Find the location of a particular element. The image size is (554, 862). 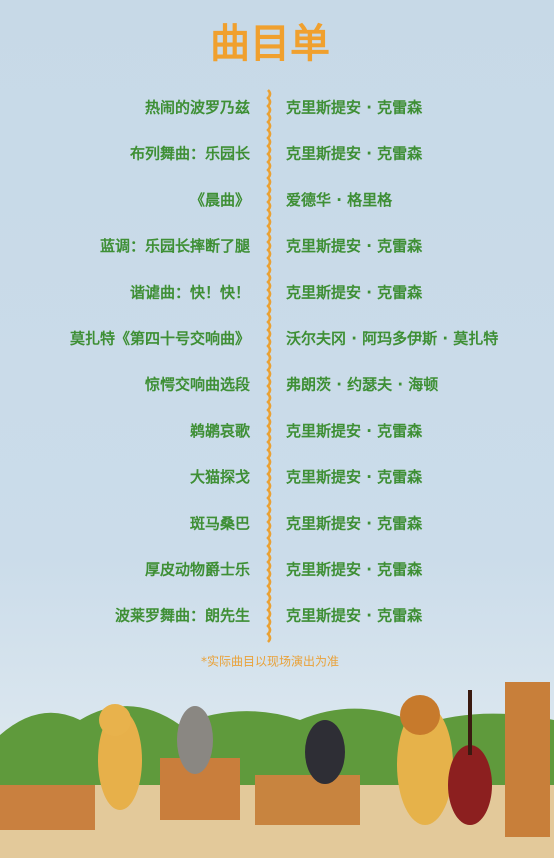

piece: 鹈鹕哀歌 is located at coordinates (220, 431).